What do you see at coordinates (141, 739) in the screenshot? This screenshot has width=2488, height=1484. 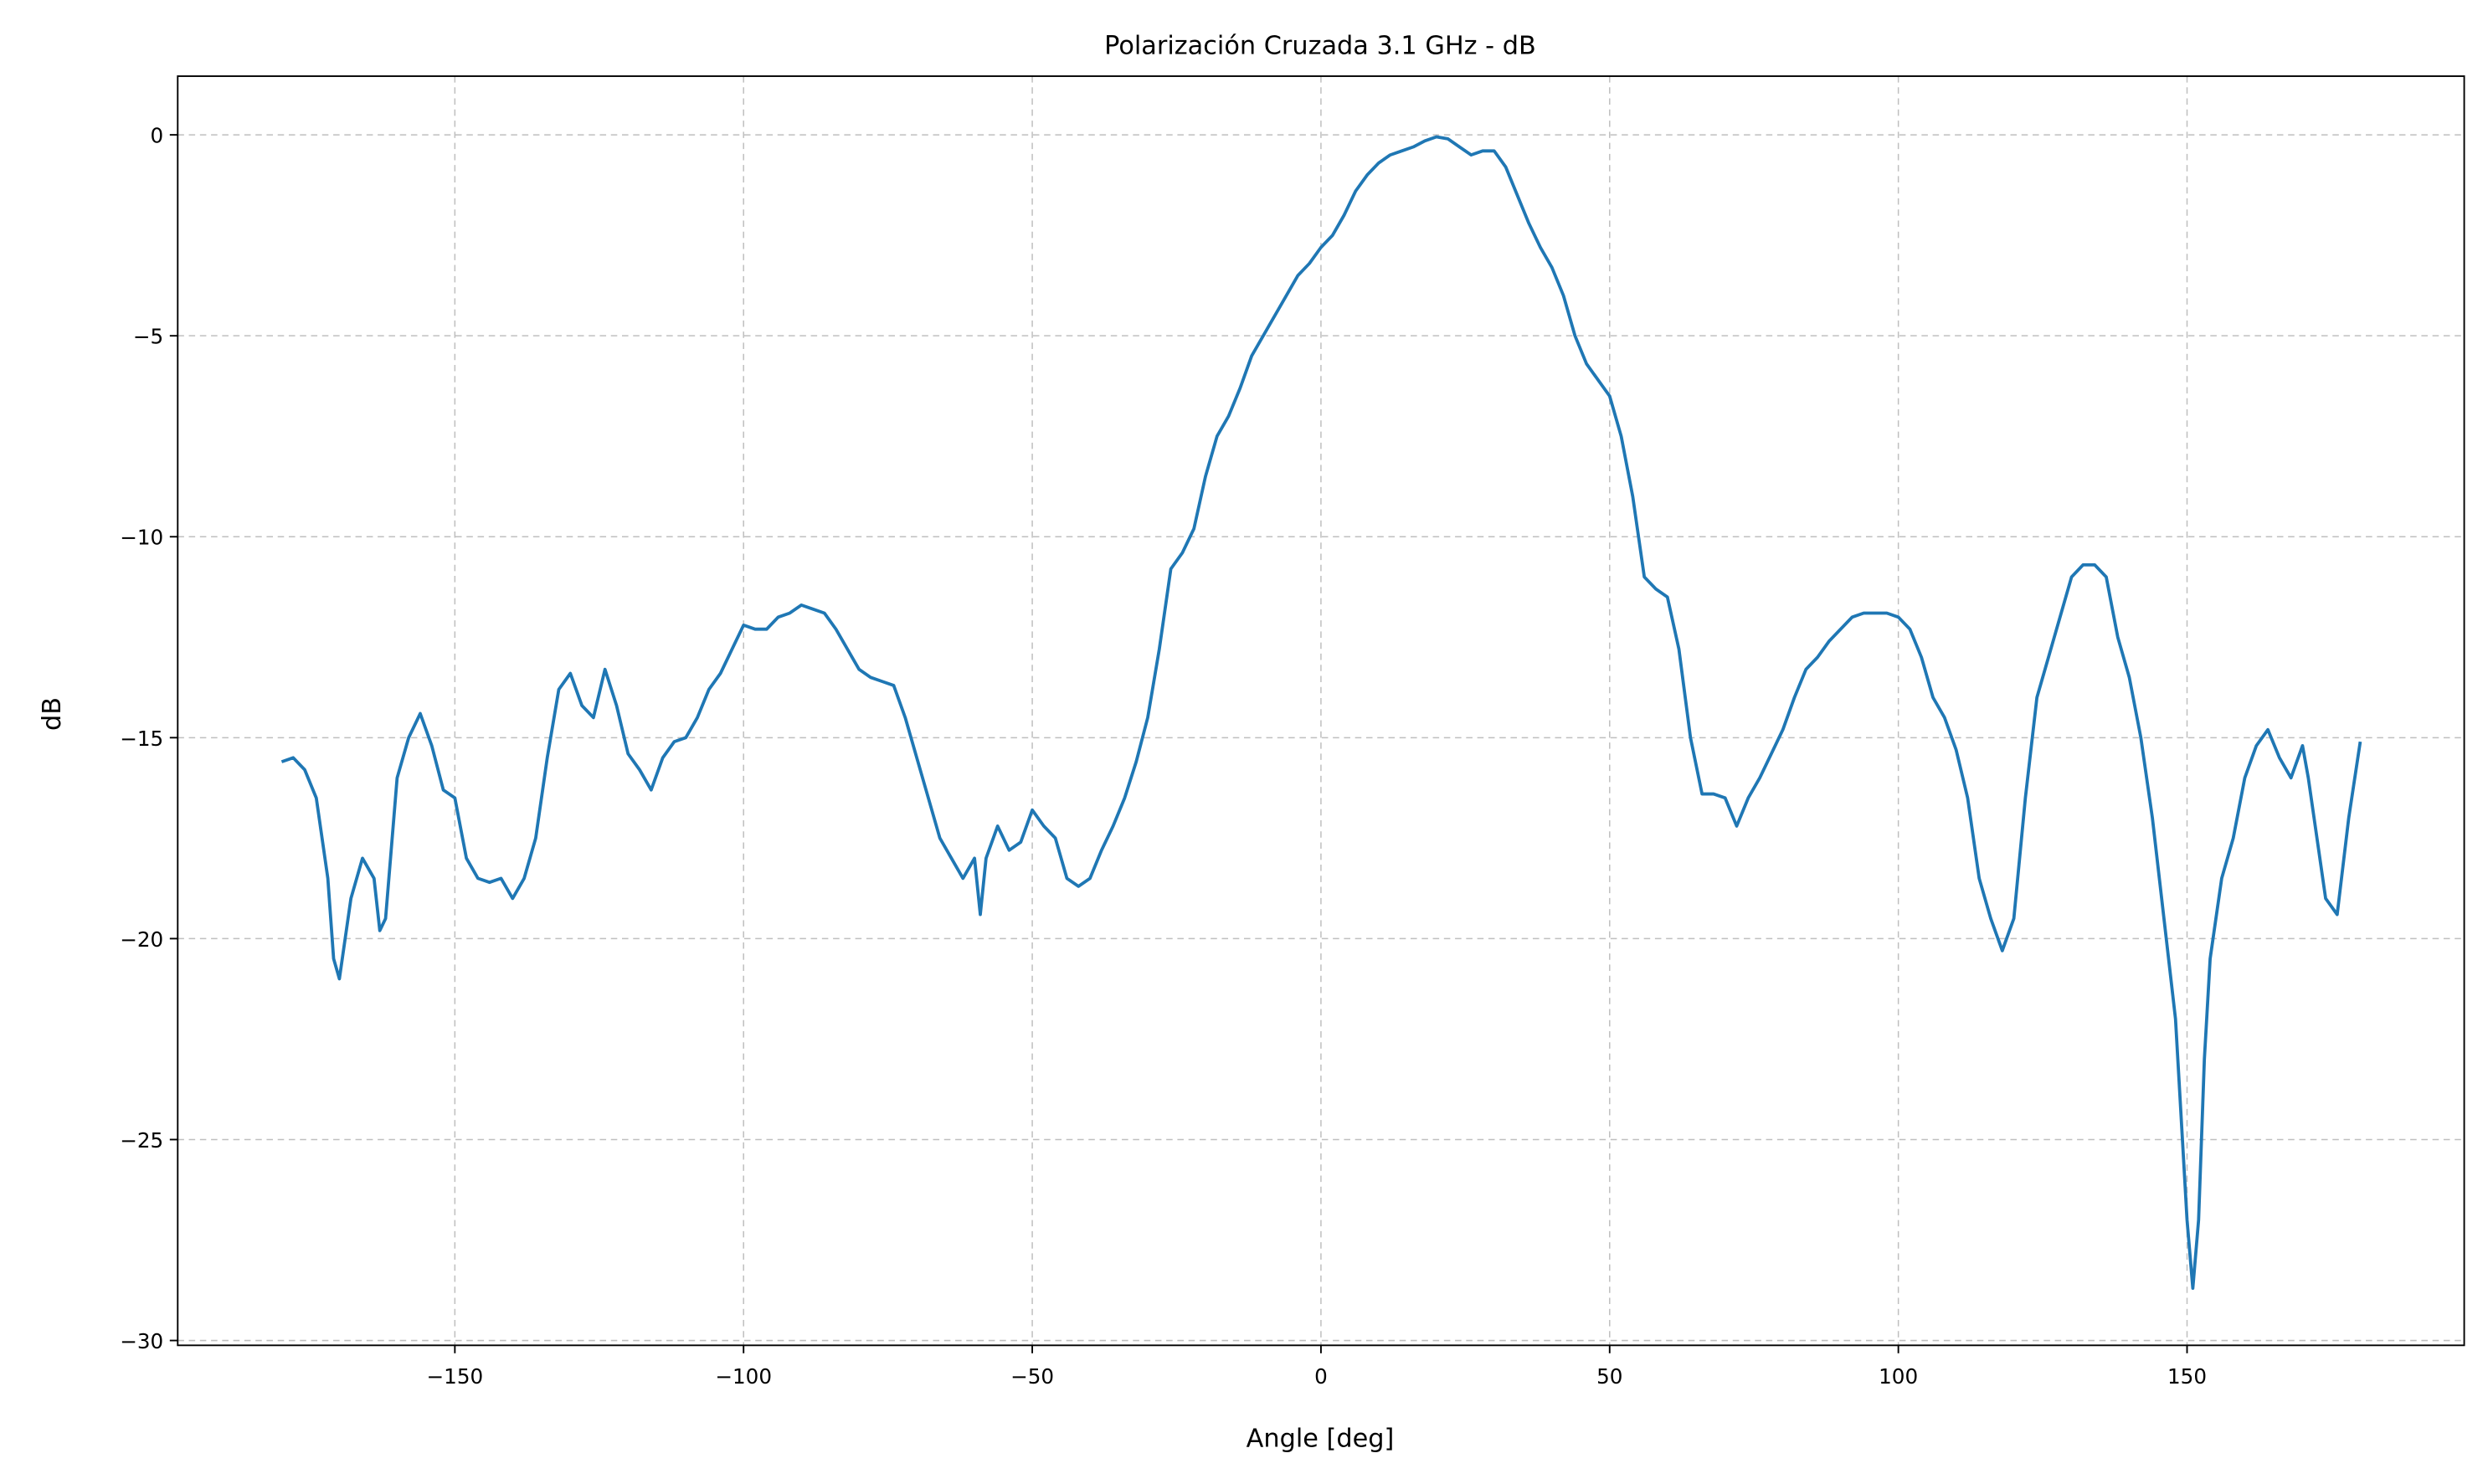 I see `y-tick-label: −15` at bounding box center [141, 739].